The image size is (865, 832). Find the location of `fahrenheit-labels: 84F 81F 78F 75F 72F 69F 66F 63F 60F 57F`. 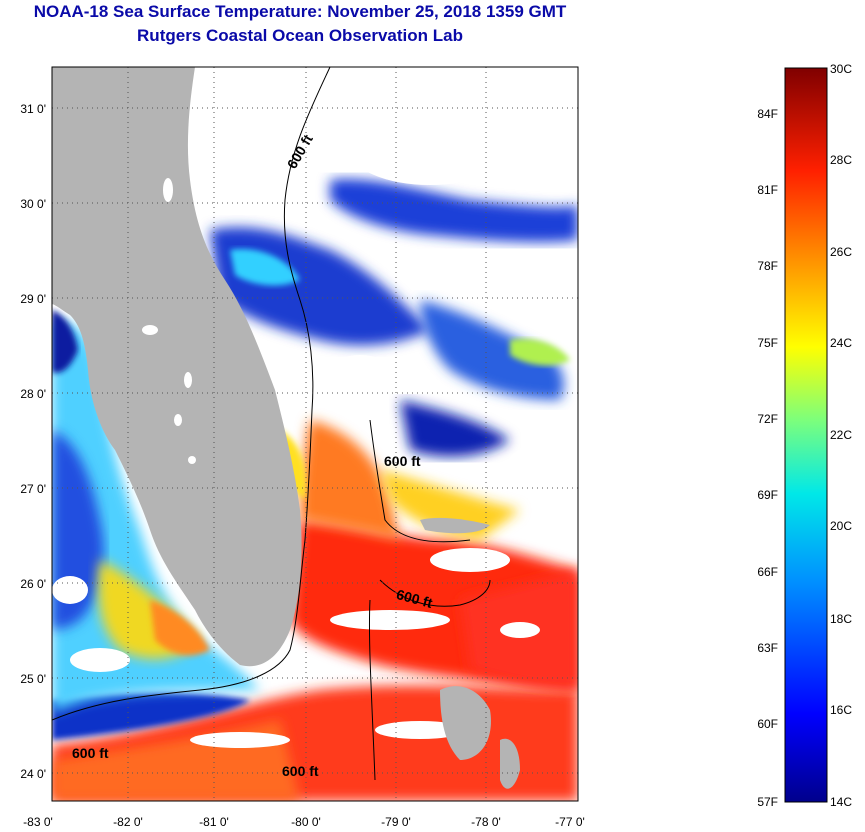

fahrenheit-labels: 84F 81F 78F 75F 72F 69F 66F 63F 60F 57F is located at coordinates (767, 458).